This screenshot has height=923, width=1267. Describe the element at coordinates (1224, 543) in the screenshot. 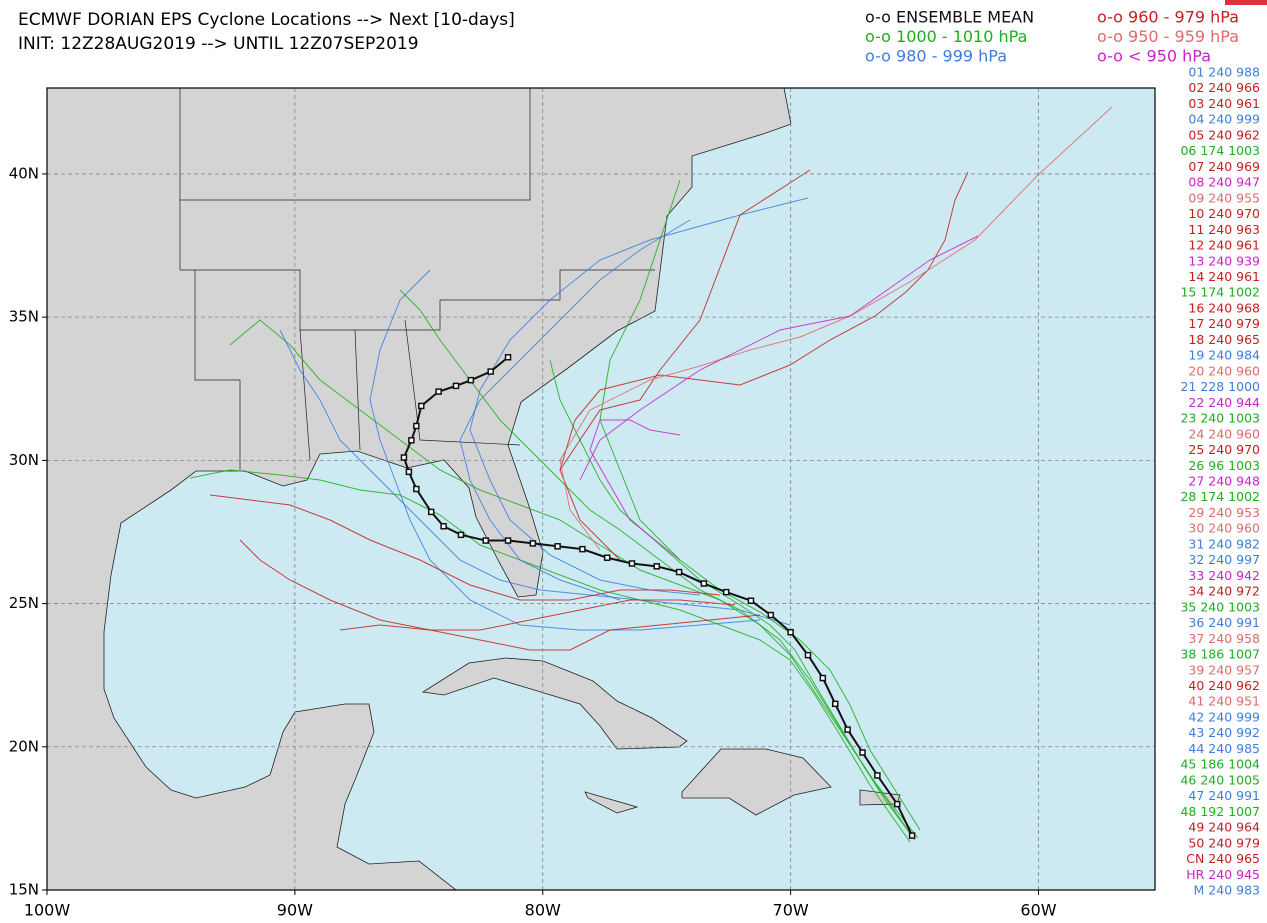

I see `member-label: 31 240 982` at that location.